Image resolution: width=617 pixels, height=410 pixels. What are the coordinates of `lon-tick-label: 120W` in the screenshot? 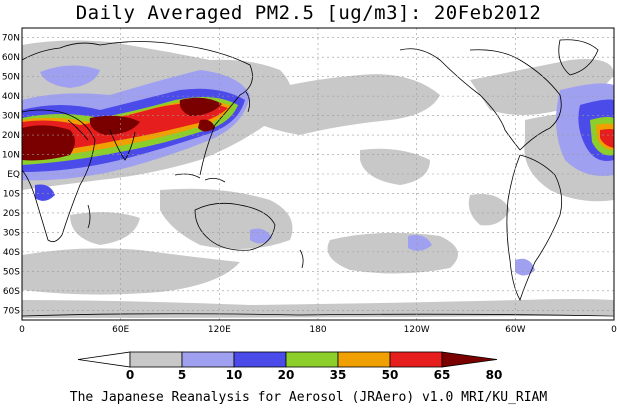 It's located at (417, 330).